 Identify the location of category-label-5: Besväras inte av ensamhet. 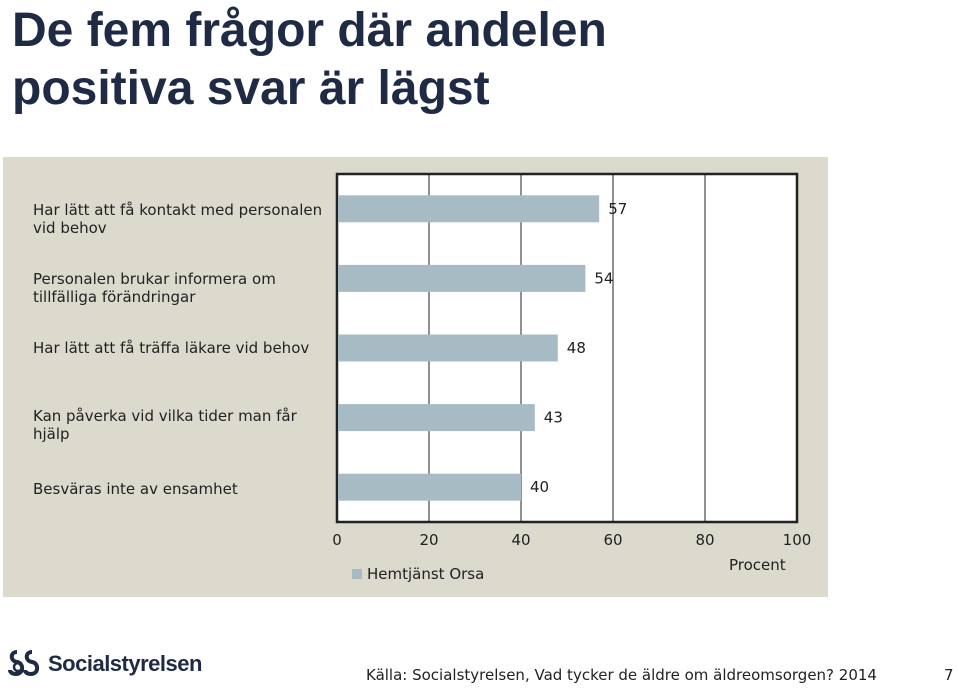
(135, 489).